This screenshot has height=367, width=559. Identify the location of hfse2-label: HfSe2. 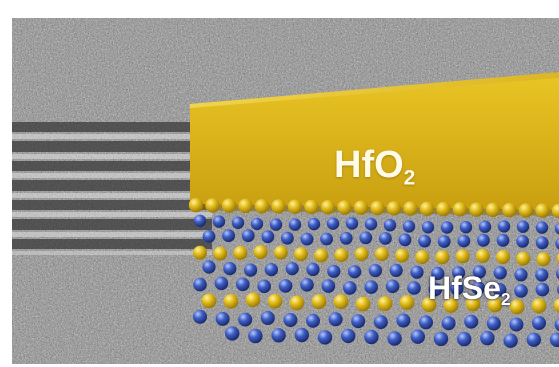
(469, 290).